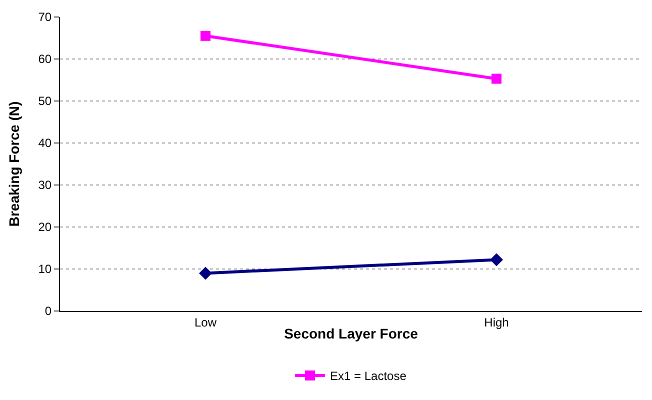  Describe the element at coordinates (496, 322) in the screenshot. I see `x-tick-label: High` at that location.